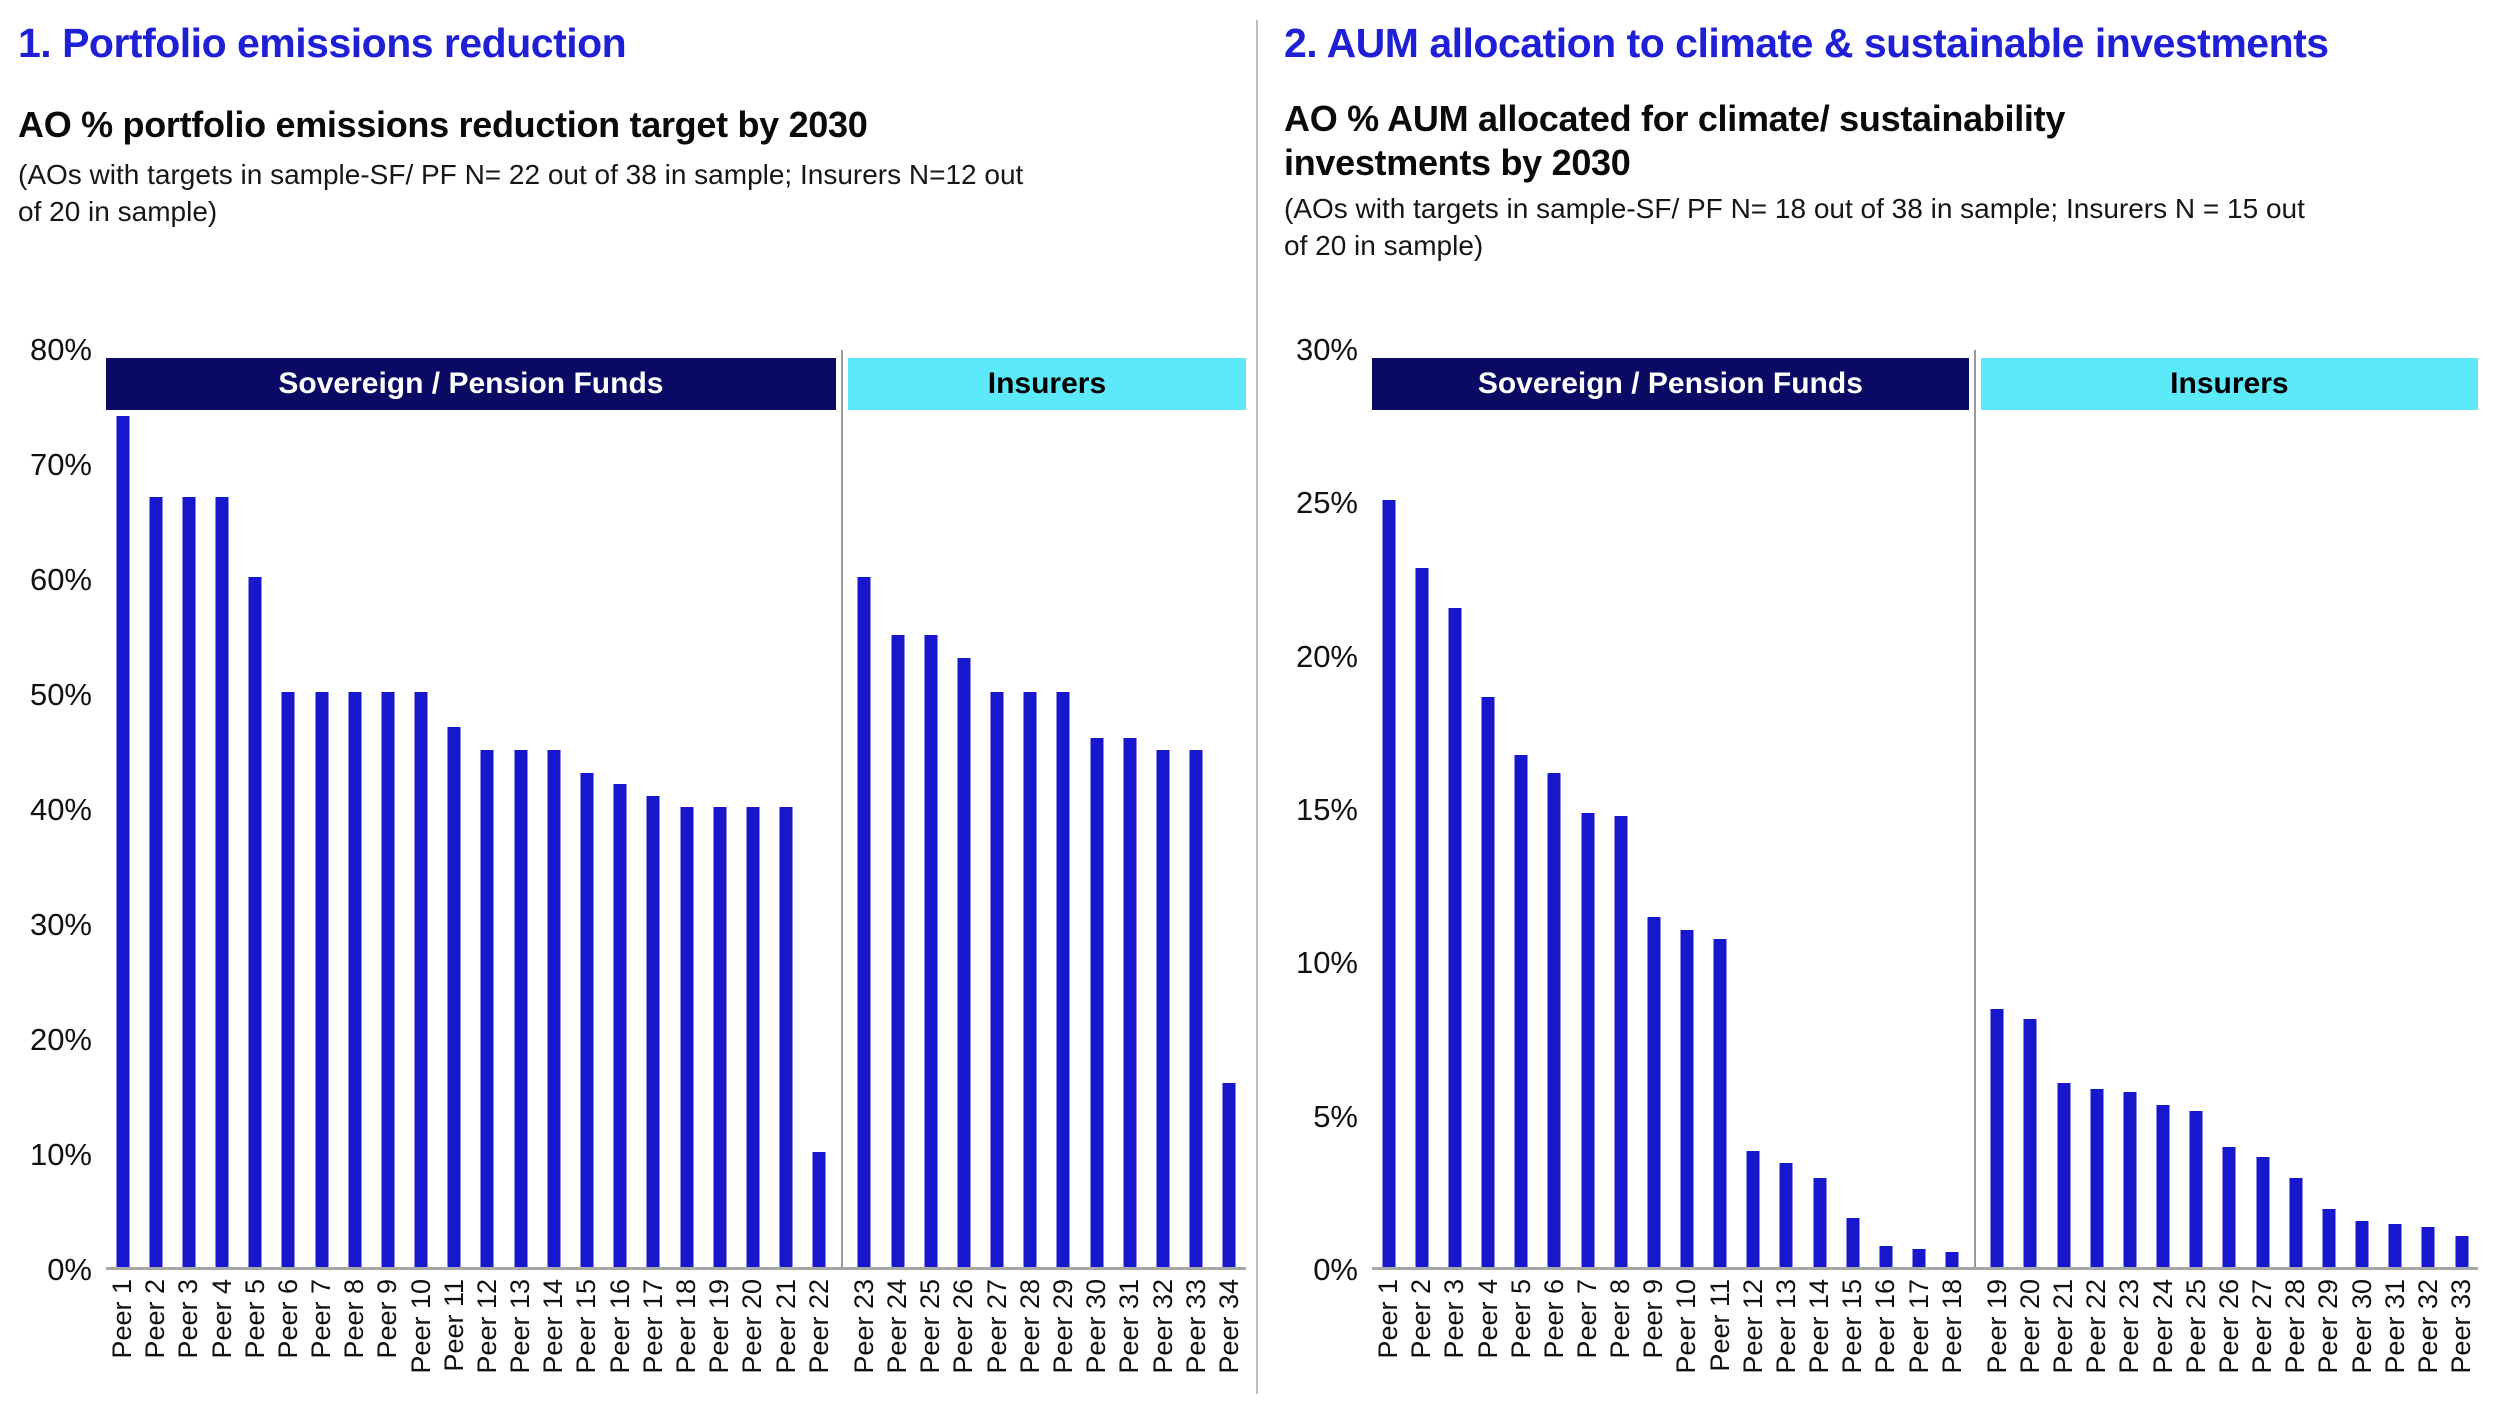 This screenshot has width=2496, height=1404. What do you see at coordinates (2129, 1338) in the screenshot?
I see `x-axis-label-wrap: Peer 23` at bounding box center [2129, 1338].